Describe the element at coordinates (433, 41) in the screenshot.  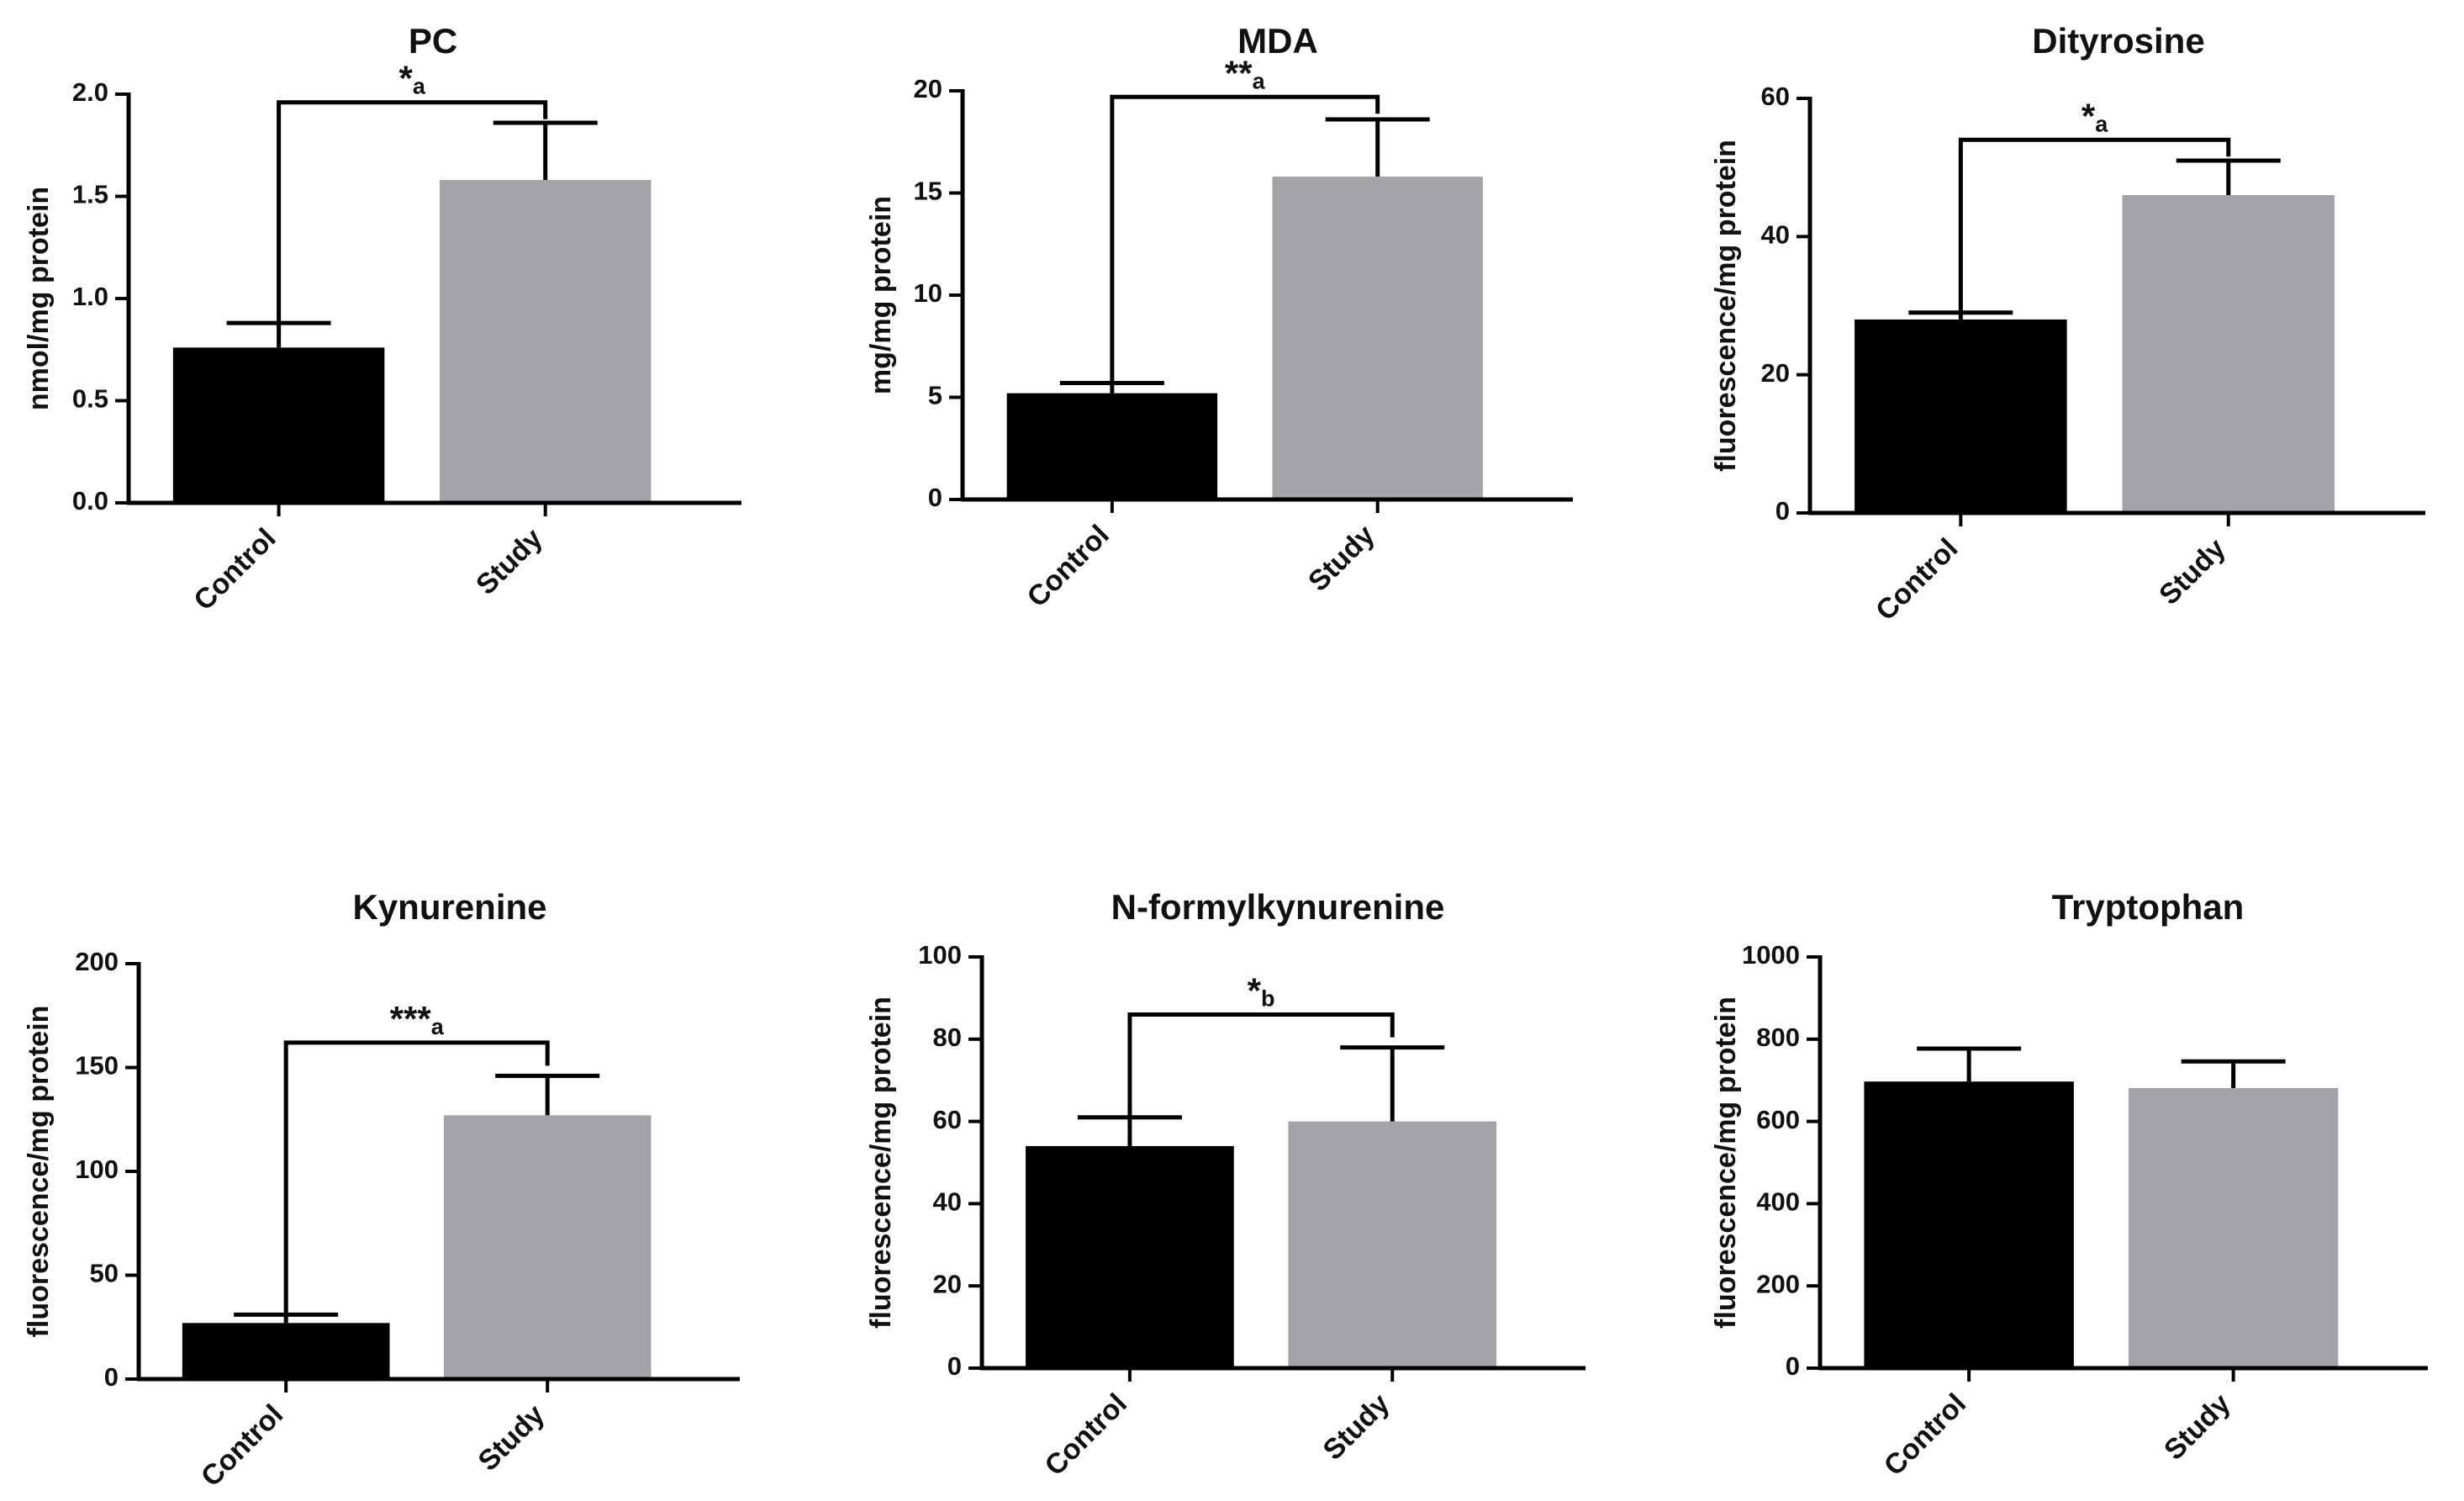
I see `chart-title: PC` at that location.